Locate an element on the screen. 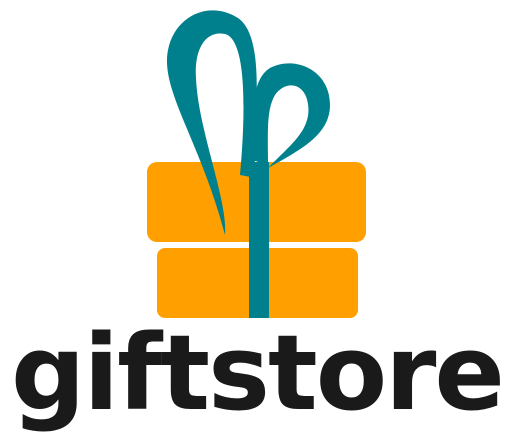 Image resolution: width=514 pixels, height=445 pixels. ribbon-loop-right is located at coordinates (290, 115).